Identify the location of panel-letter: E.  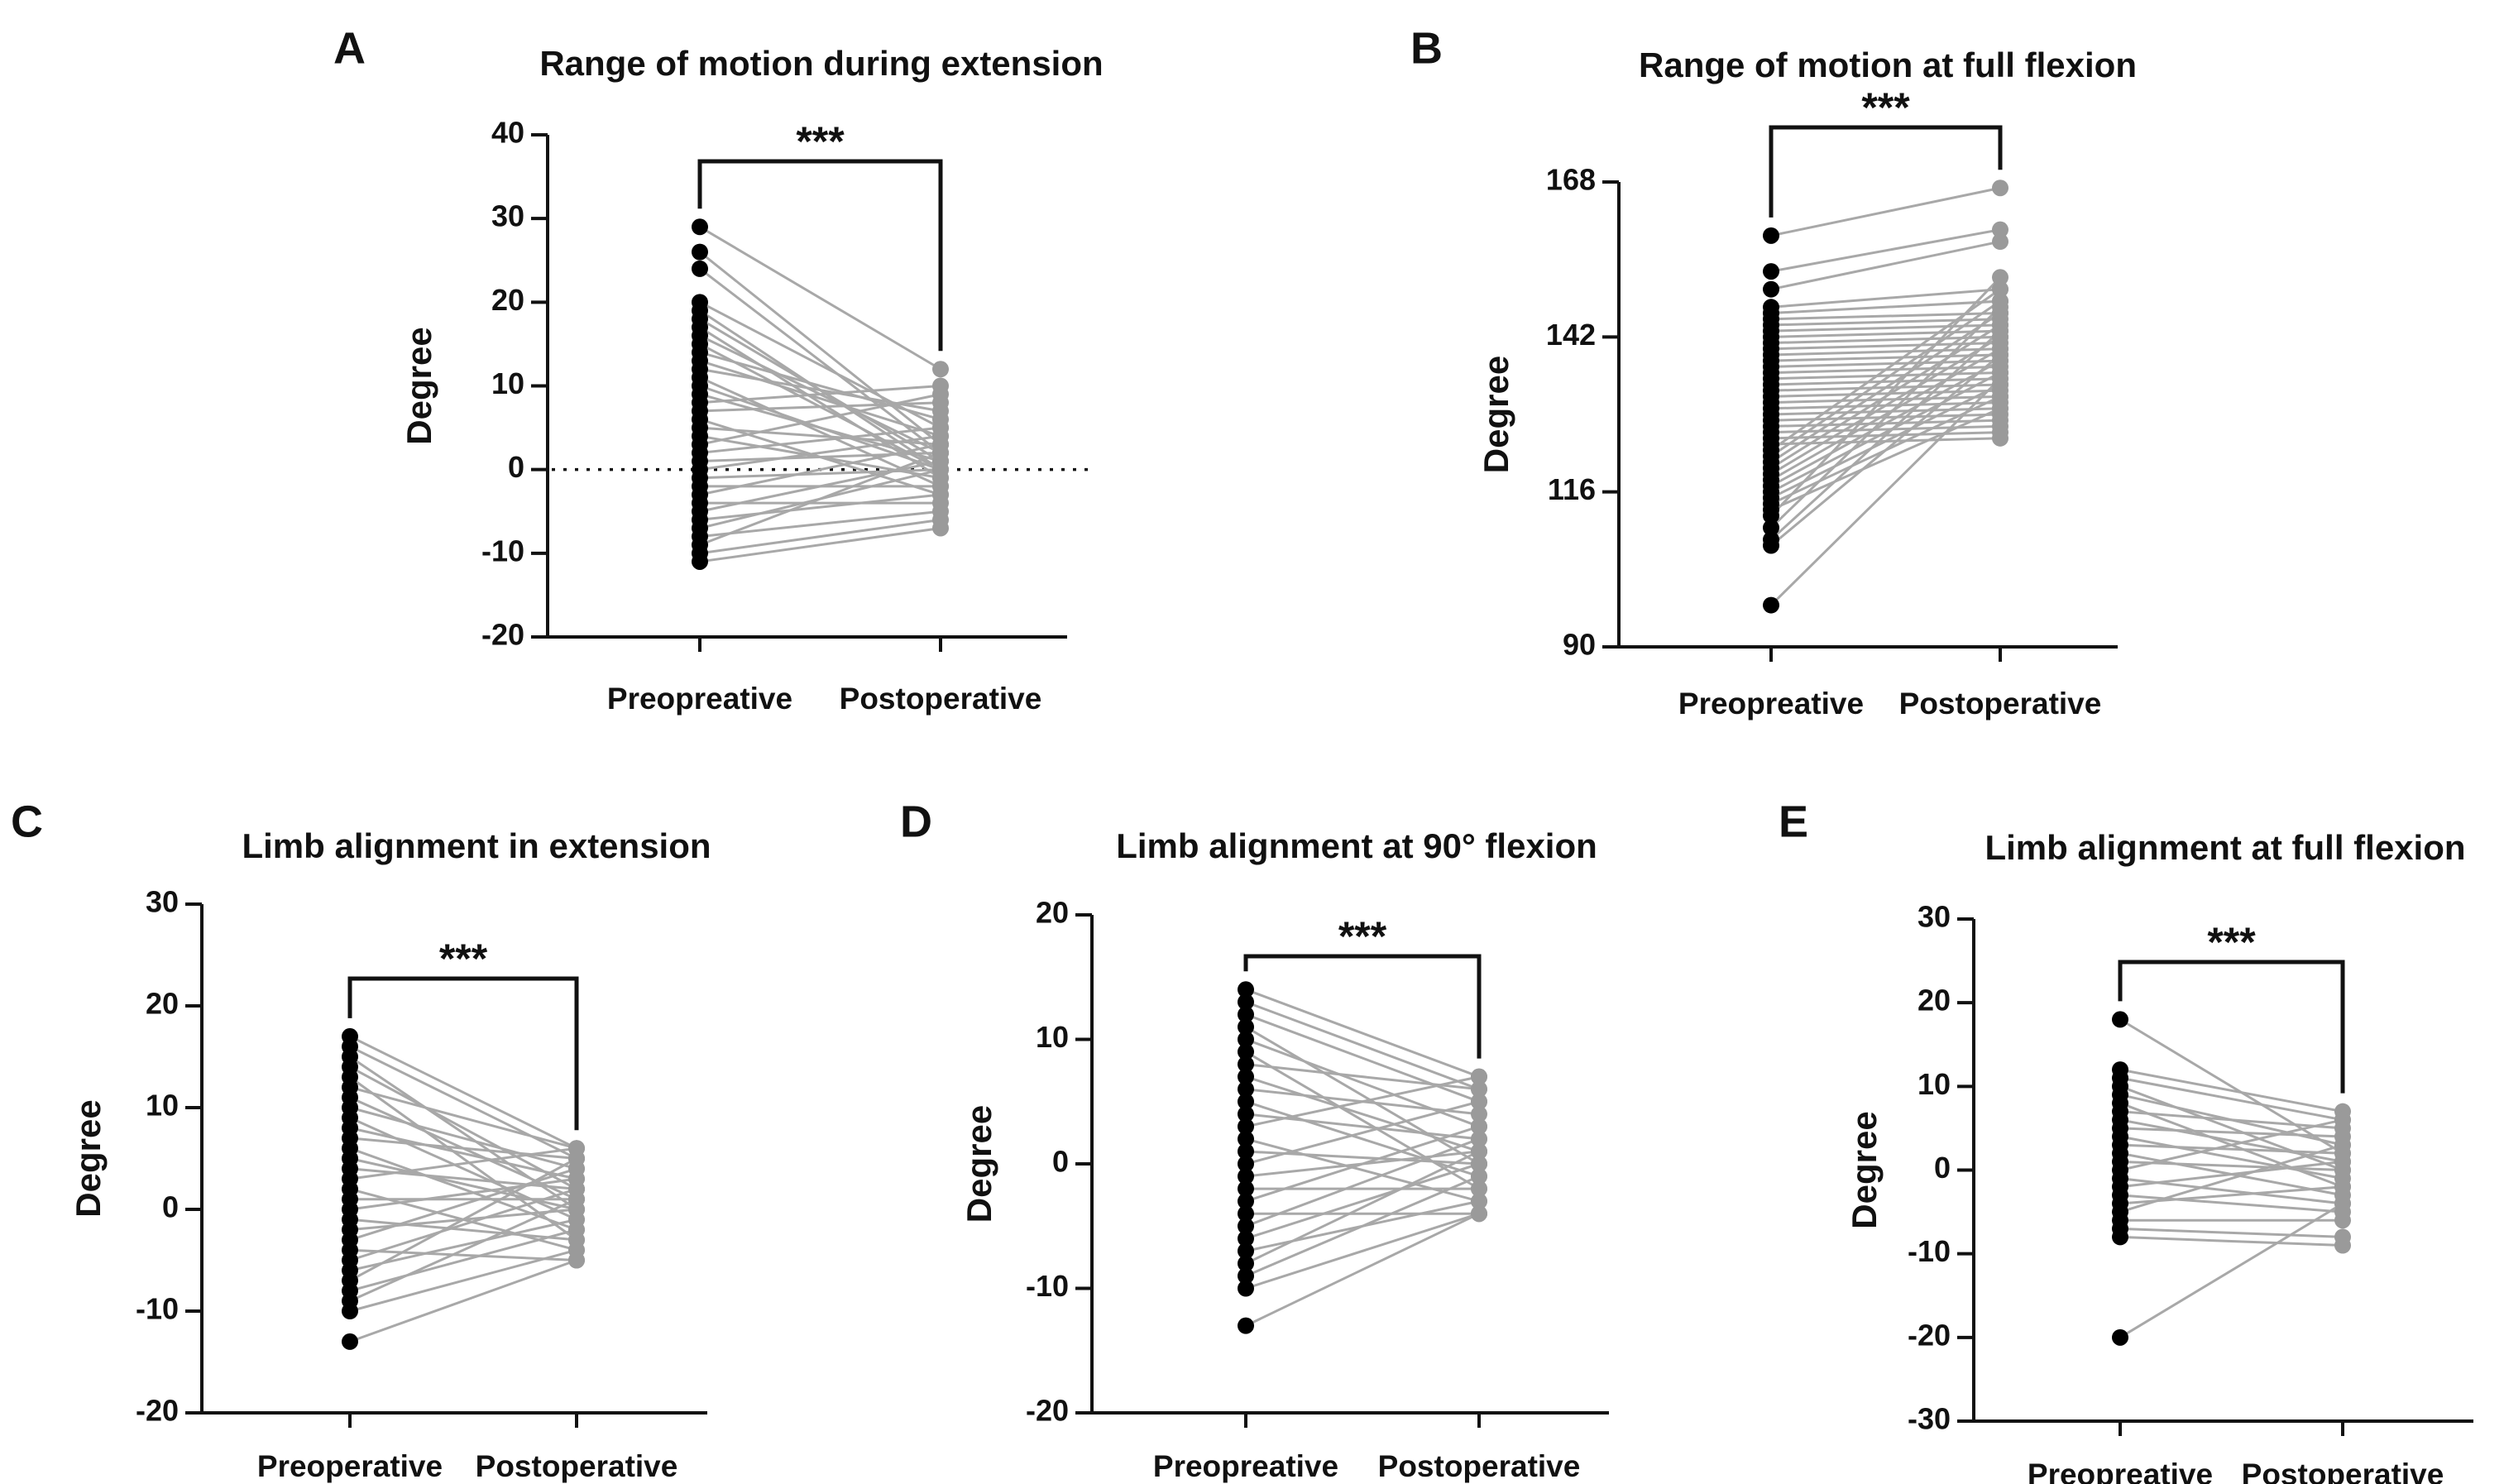
(1793, 821).